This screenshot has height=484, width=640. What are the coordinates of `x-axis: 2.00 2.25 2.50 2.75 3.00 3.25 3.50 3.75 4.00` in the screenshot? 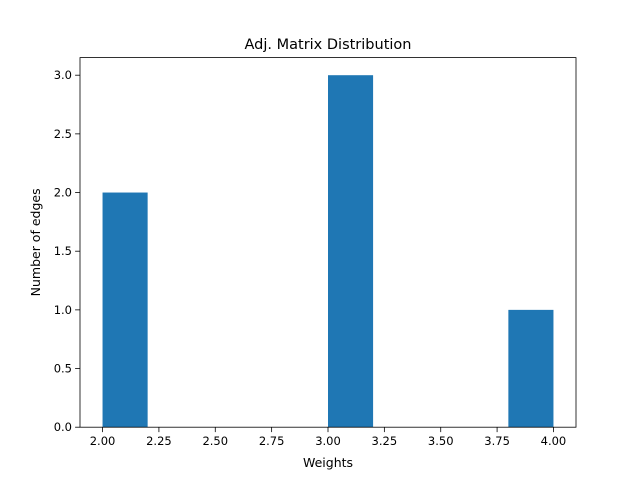 It's located at (328, 437).